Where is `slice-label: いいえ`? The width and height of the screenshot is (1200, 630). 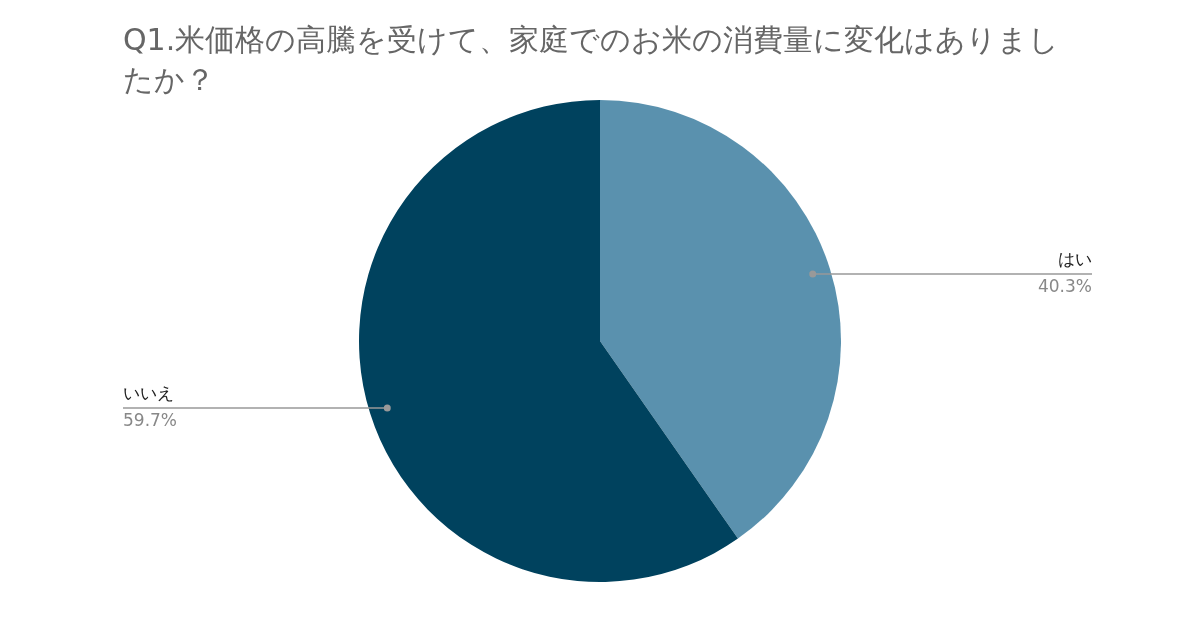 slice-label: いいえ is located at coordinates (148, 392).